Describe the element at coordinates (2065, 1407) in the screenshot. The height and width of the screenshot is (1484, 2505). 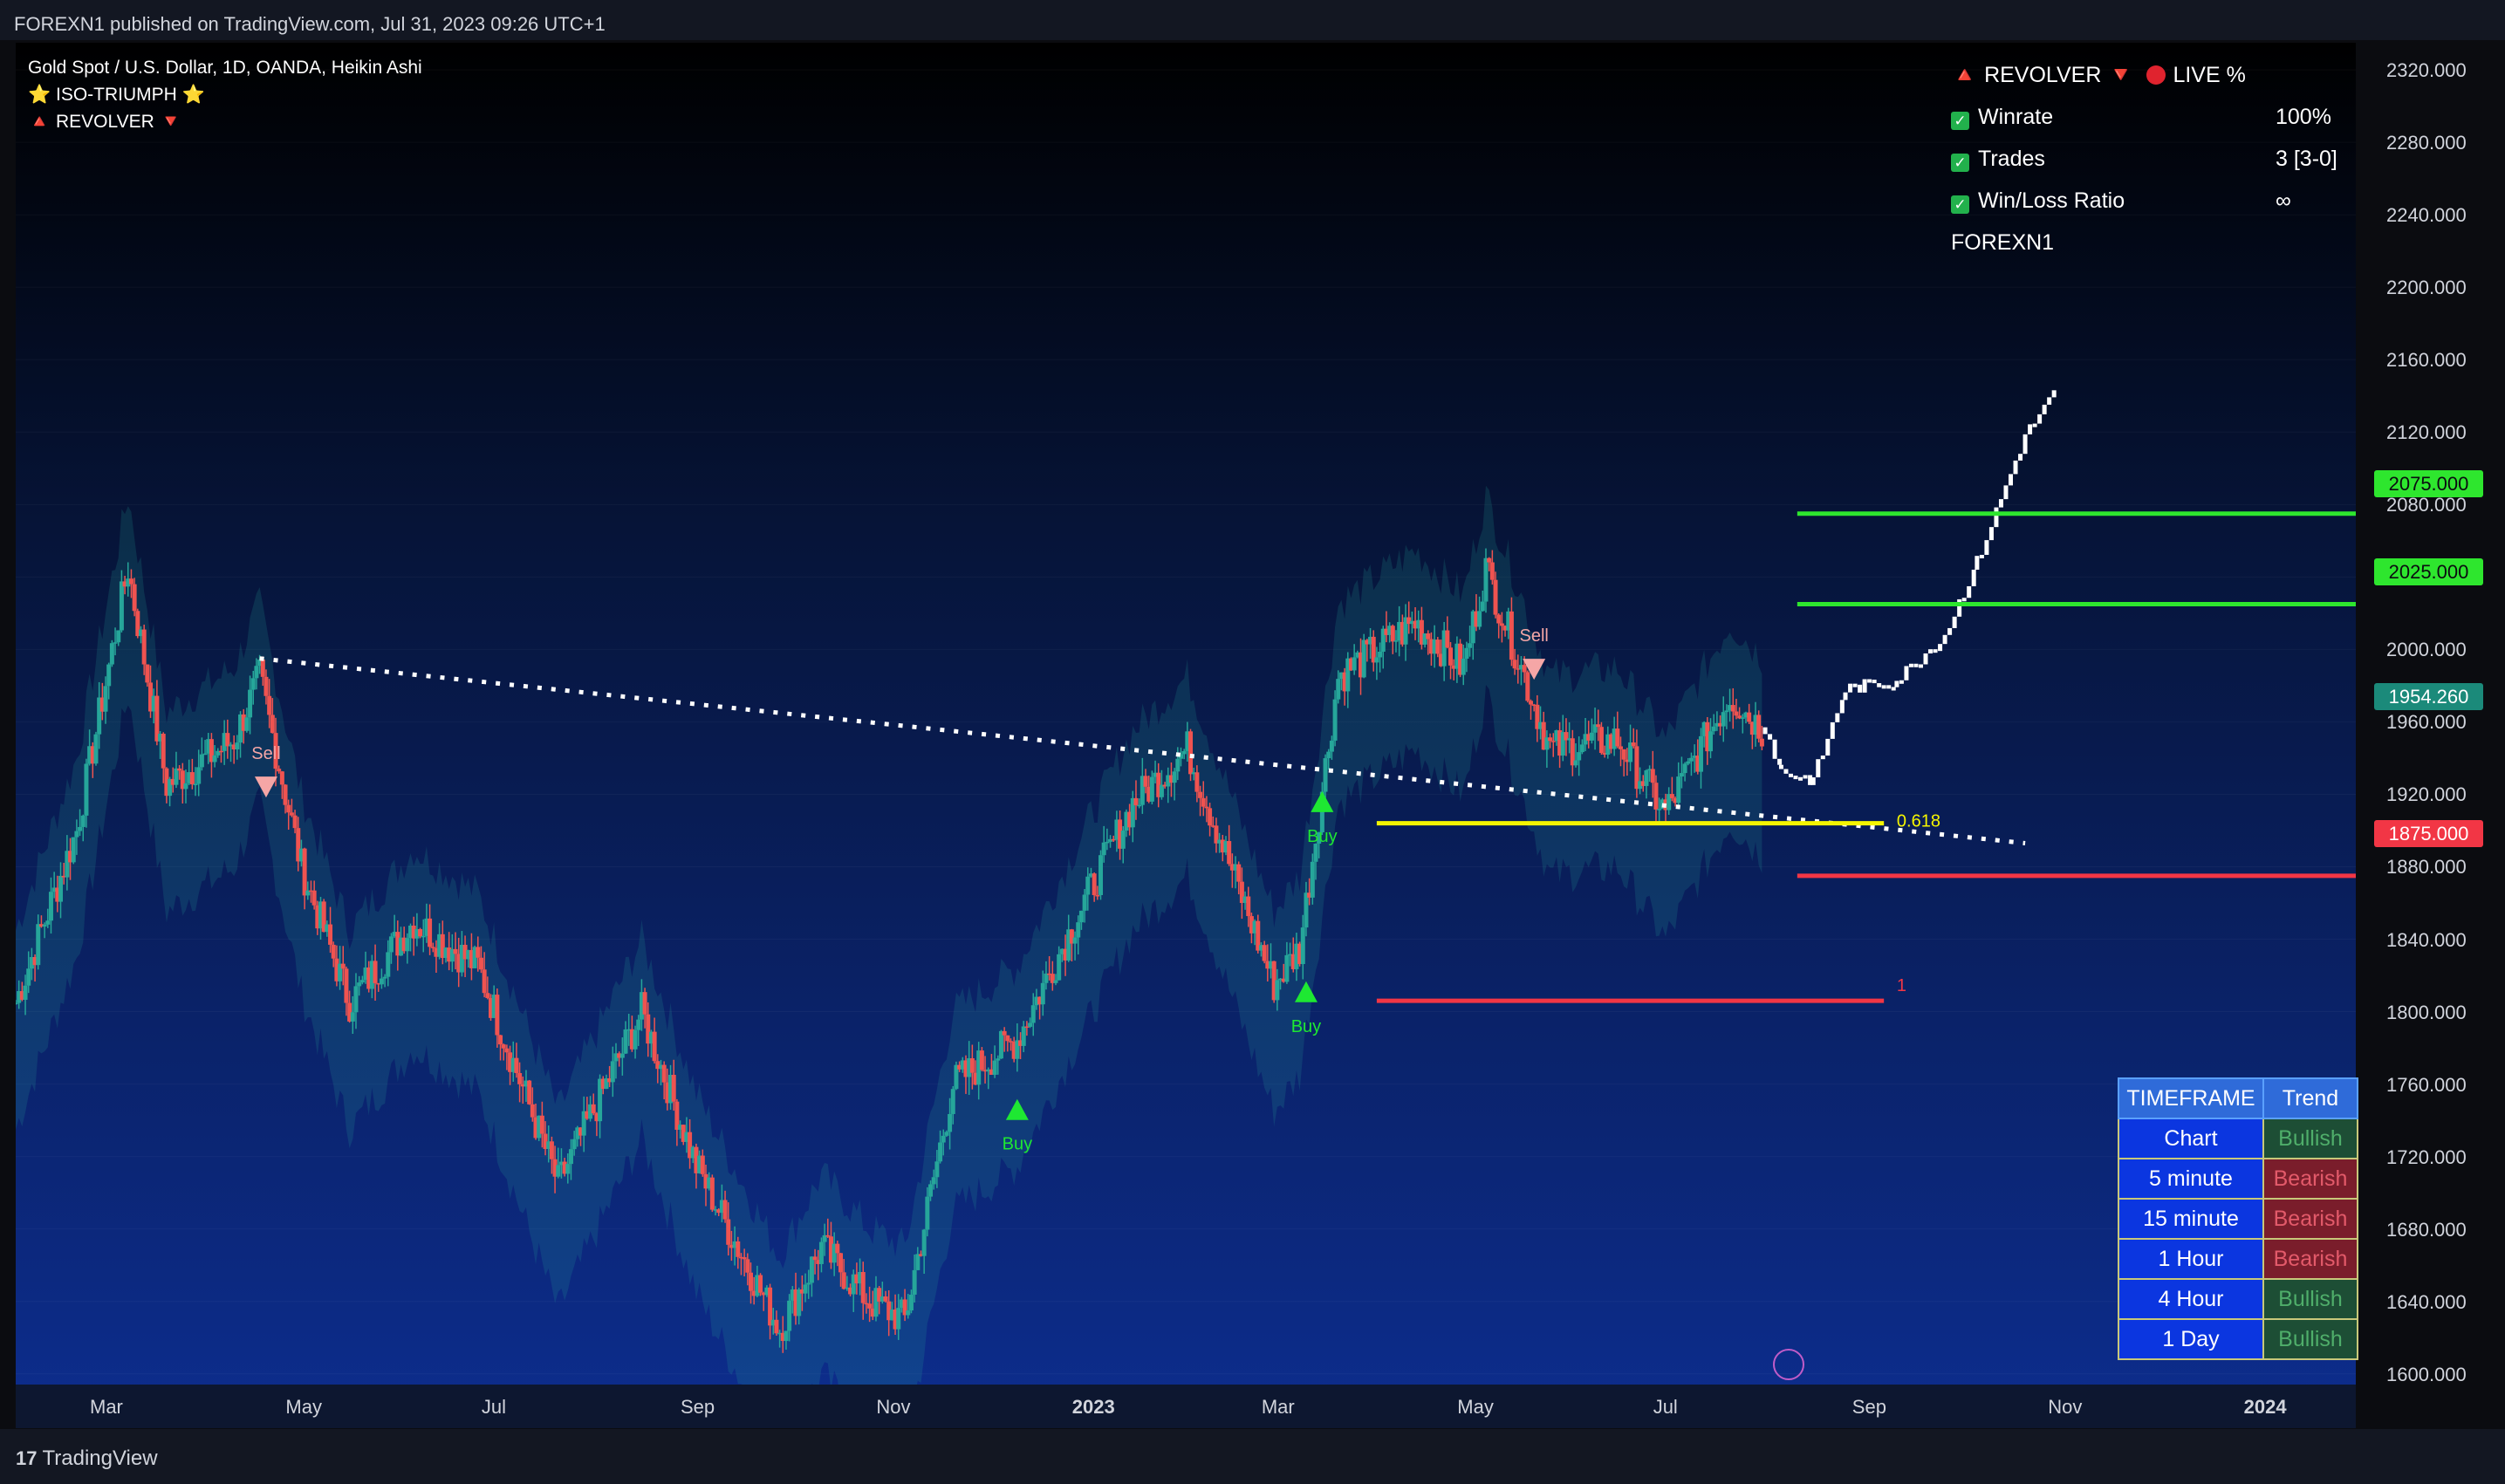
I see `time-tick-label: Nov` at that location.